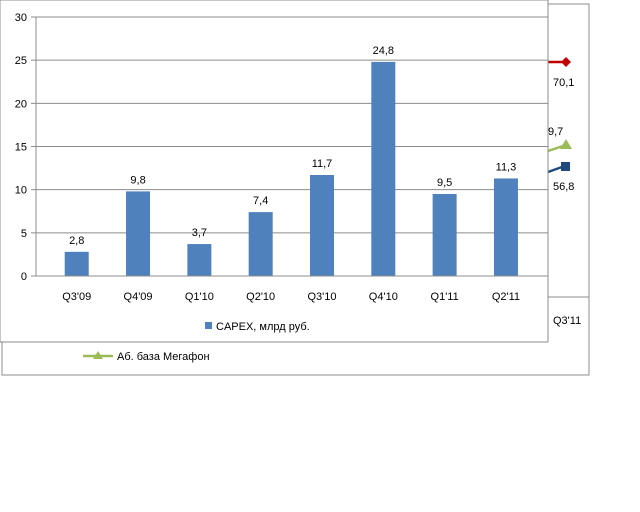  I want to click on background-x-tick-label: Q3'11, so click(567, 321).